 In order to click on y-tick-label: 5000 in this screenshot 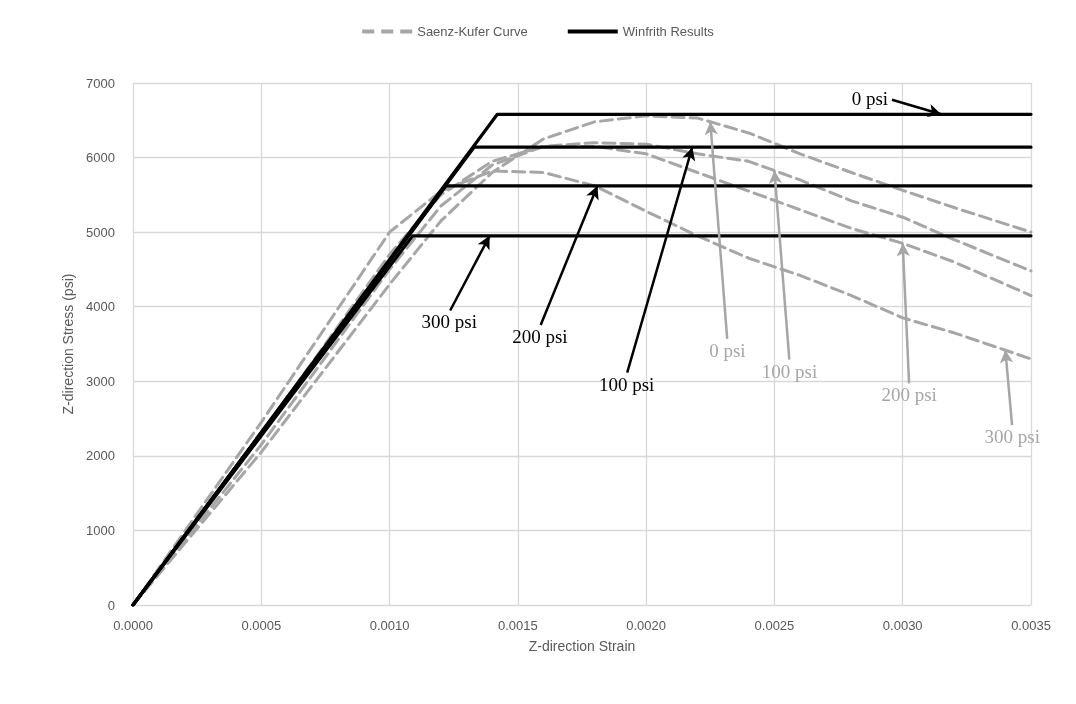, I will do `click(100, 232)`.